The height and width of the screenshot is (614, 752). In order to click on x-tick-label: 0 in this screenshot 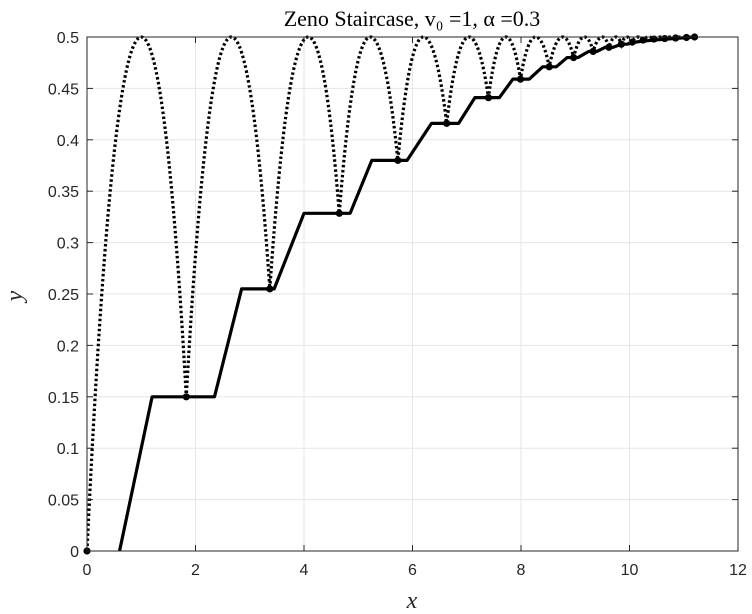, I will do `click(87, 570)`.